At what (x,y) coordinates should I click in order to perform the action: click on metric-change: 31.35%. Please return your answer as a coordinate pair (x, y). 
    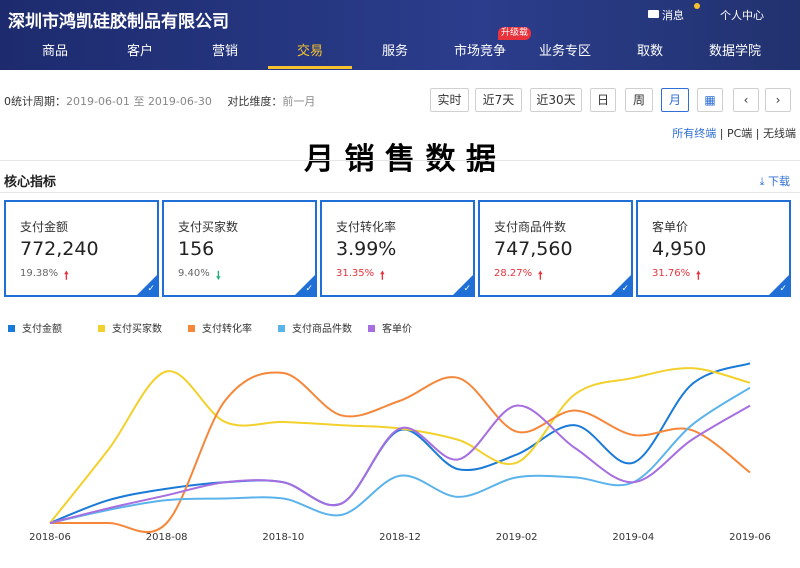
    Looking at the image, I should click on (355, 273).